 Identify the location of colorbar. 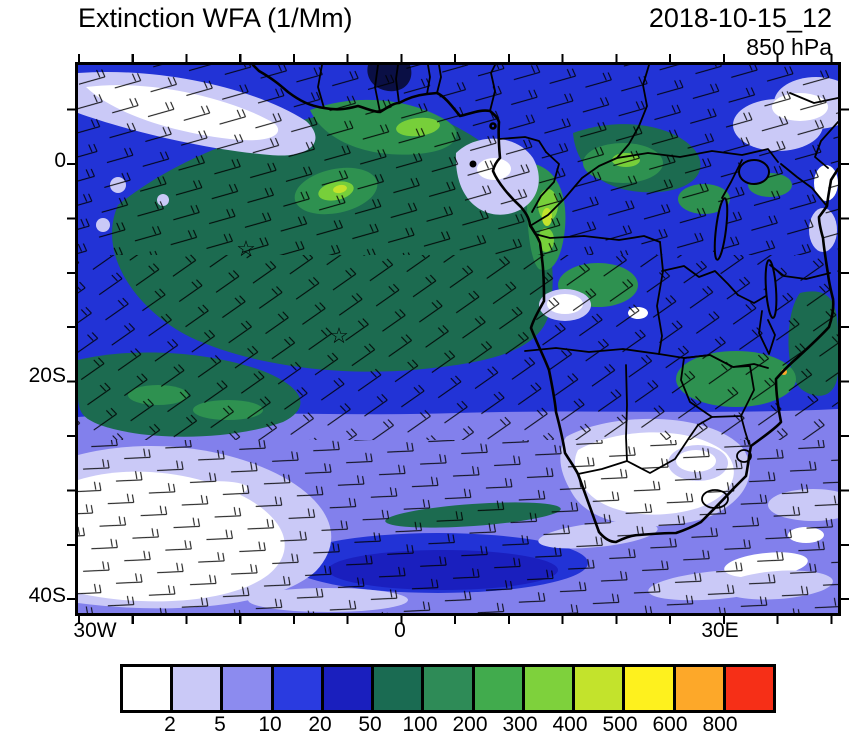
(448, 688).